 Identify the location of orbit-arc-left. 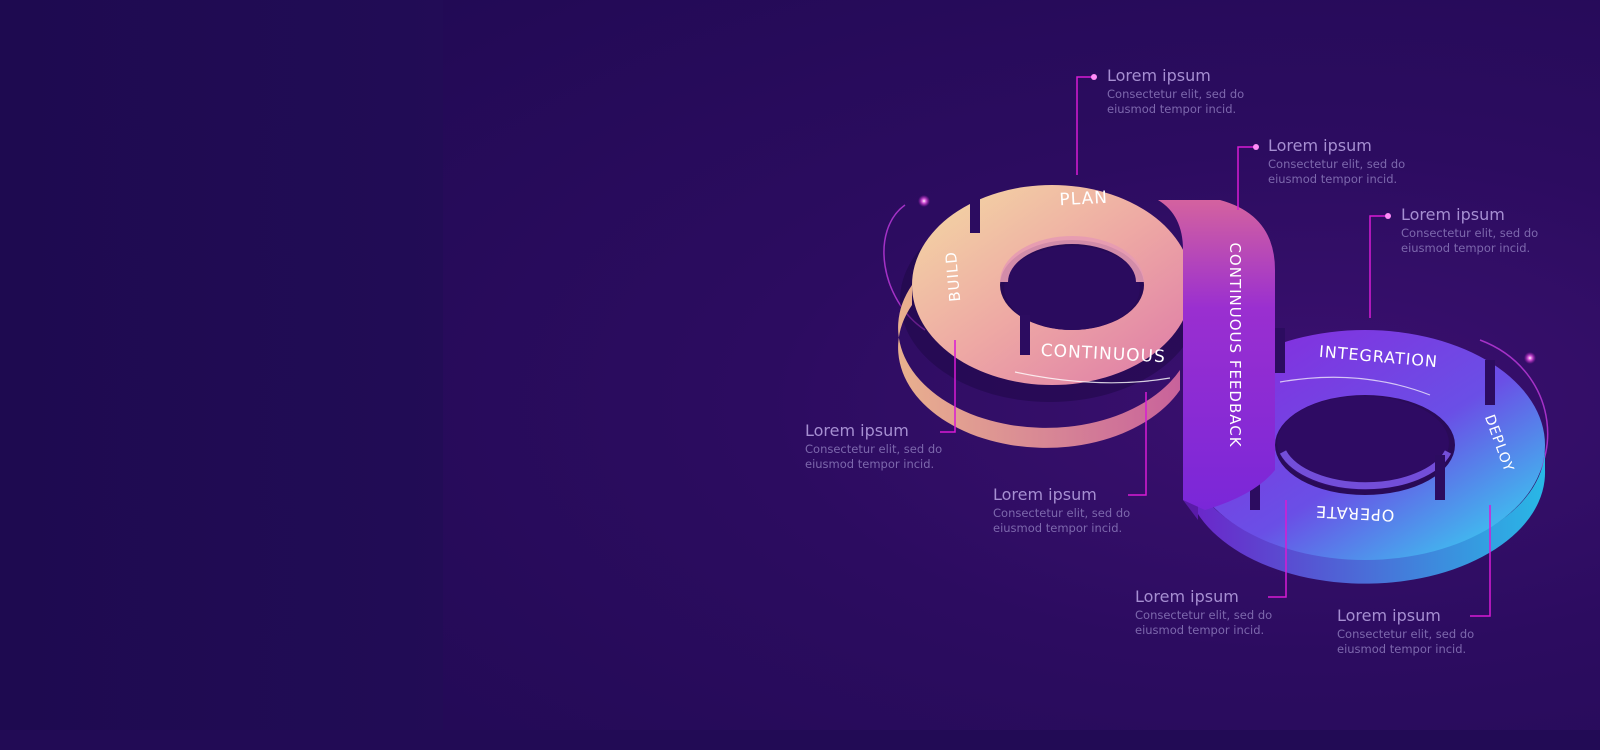
(904, 267).